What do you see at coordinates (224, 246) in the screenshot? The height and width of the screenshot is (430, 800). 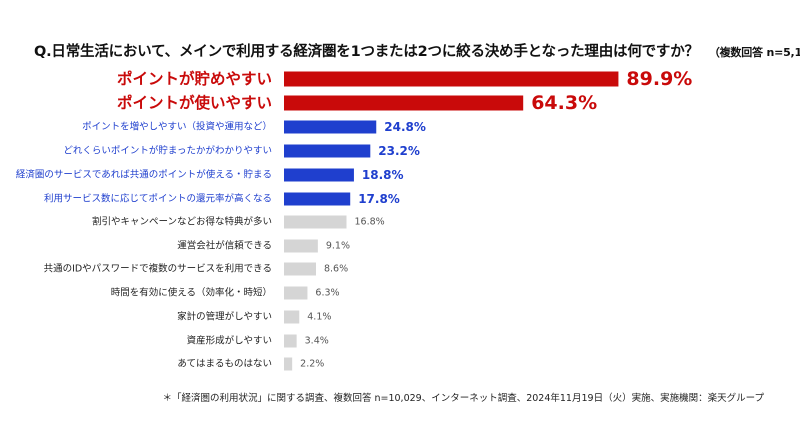 I see `category-label: 運営会社が信頼できる` at bounding box center [224, 246].